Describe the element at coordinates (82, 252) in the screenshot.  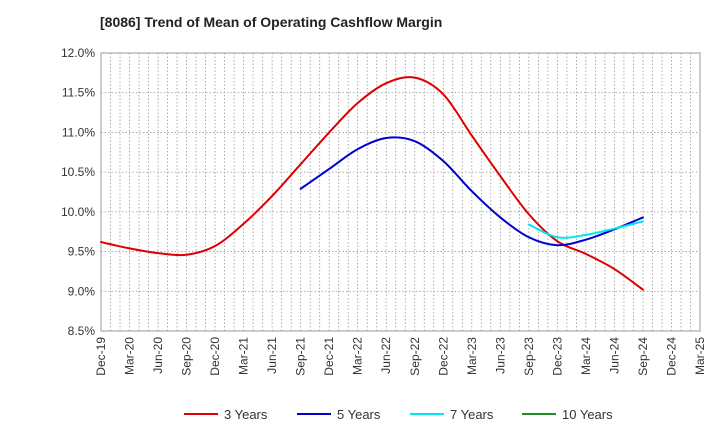
I see `y-tick-label: 9.5%` at that location.